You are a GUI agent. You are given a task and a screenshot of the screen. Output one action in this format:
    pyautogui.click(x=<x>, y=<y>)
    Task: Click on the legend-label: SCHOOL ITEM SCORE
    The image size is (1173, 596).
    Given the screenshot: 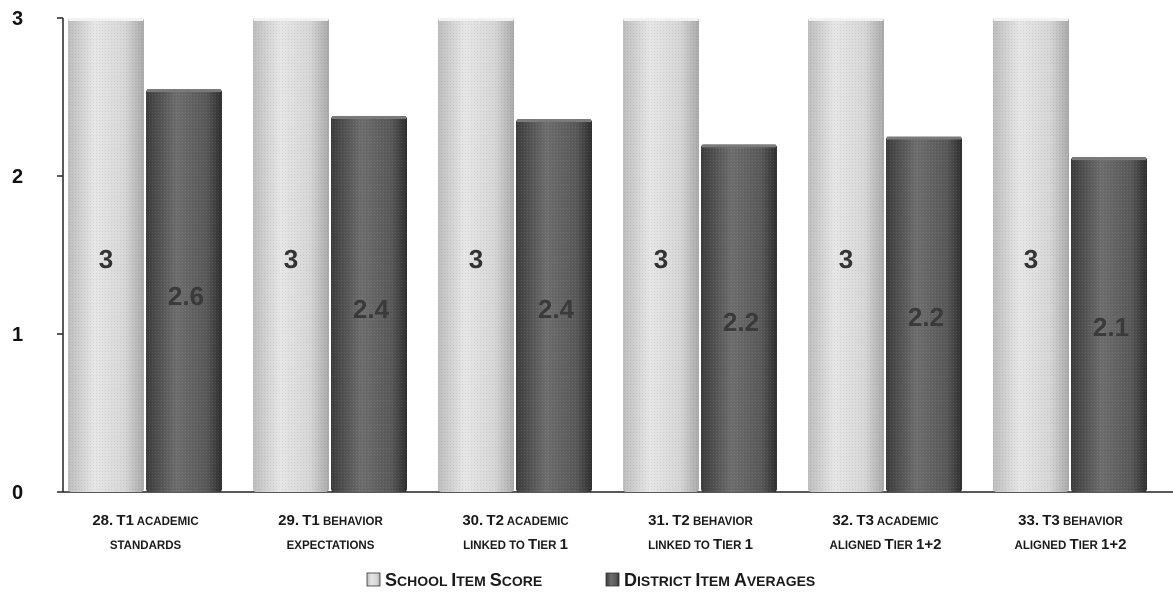 What is the action you would take?
    pyautogui.click(x=463, y=580)
    